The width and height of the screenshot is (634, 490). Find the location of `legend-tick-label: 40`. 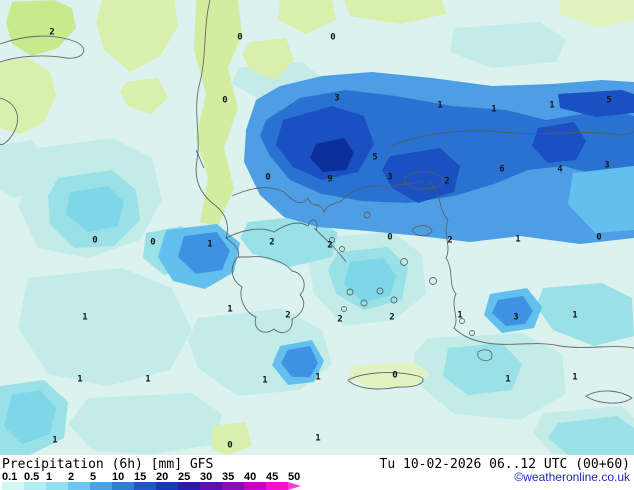

legend-tick-label: 40 is located at coordinates (250, 477).